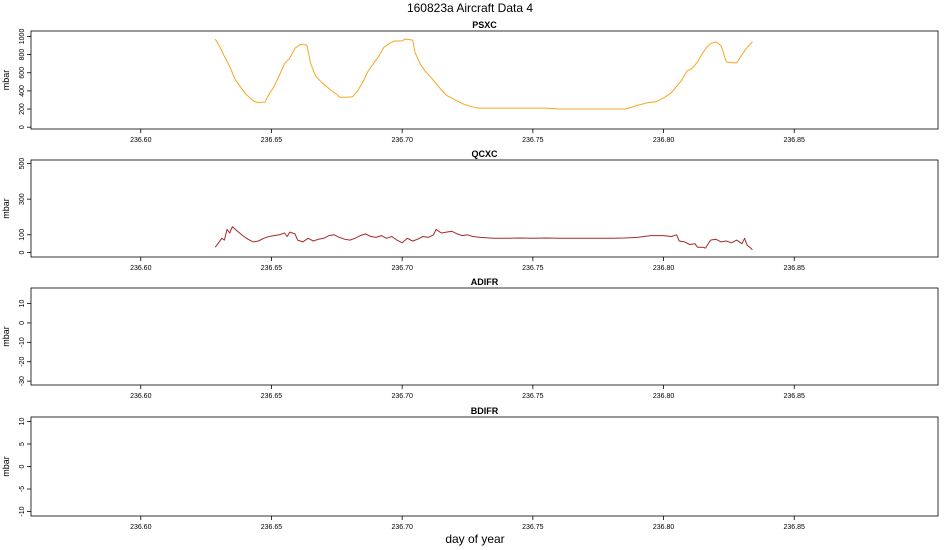 This screenshot has height=550, width=950. I want to click on panel-title: PSXC, so click(484, 25).